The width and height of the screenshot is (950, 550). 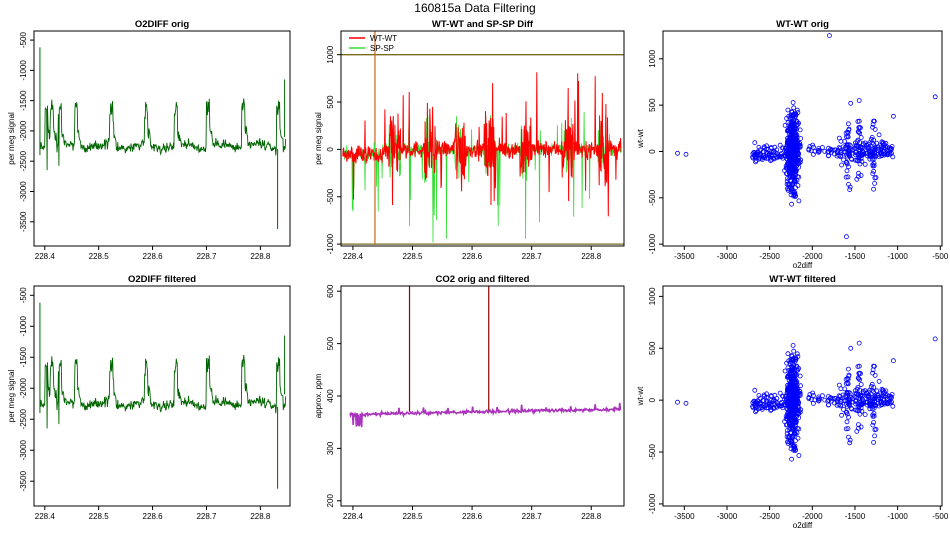 I want to click on figure-title: 160815a Data Filtering, so click(x=474, y=8).